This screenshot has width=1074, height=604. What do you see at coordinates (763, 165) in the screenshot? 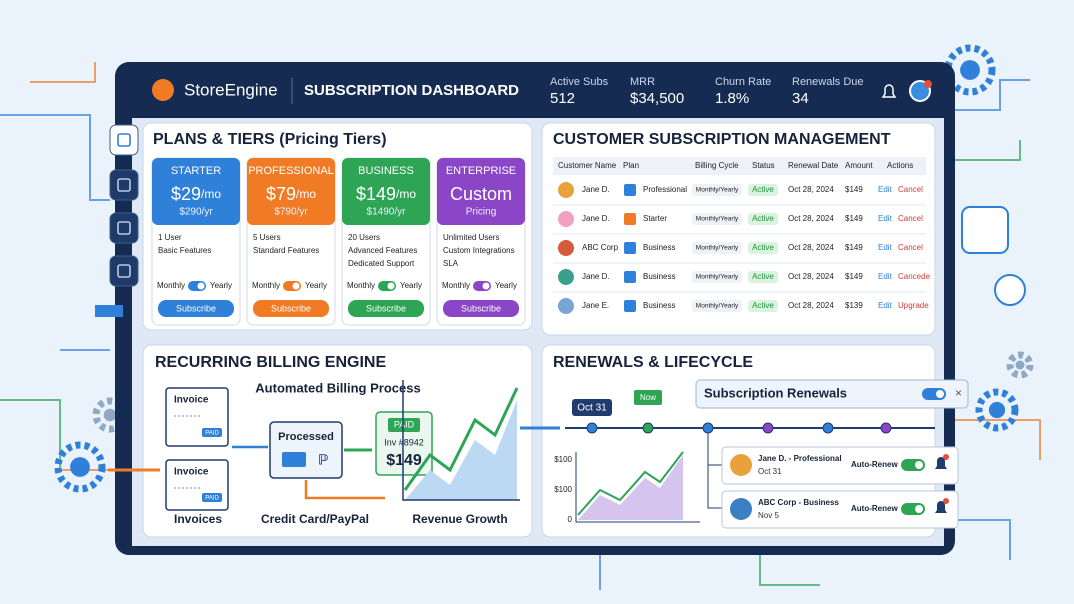
I see `column-header: Status` at bounding box center [763, 165].